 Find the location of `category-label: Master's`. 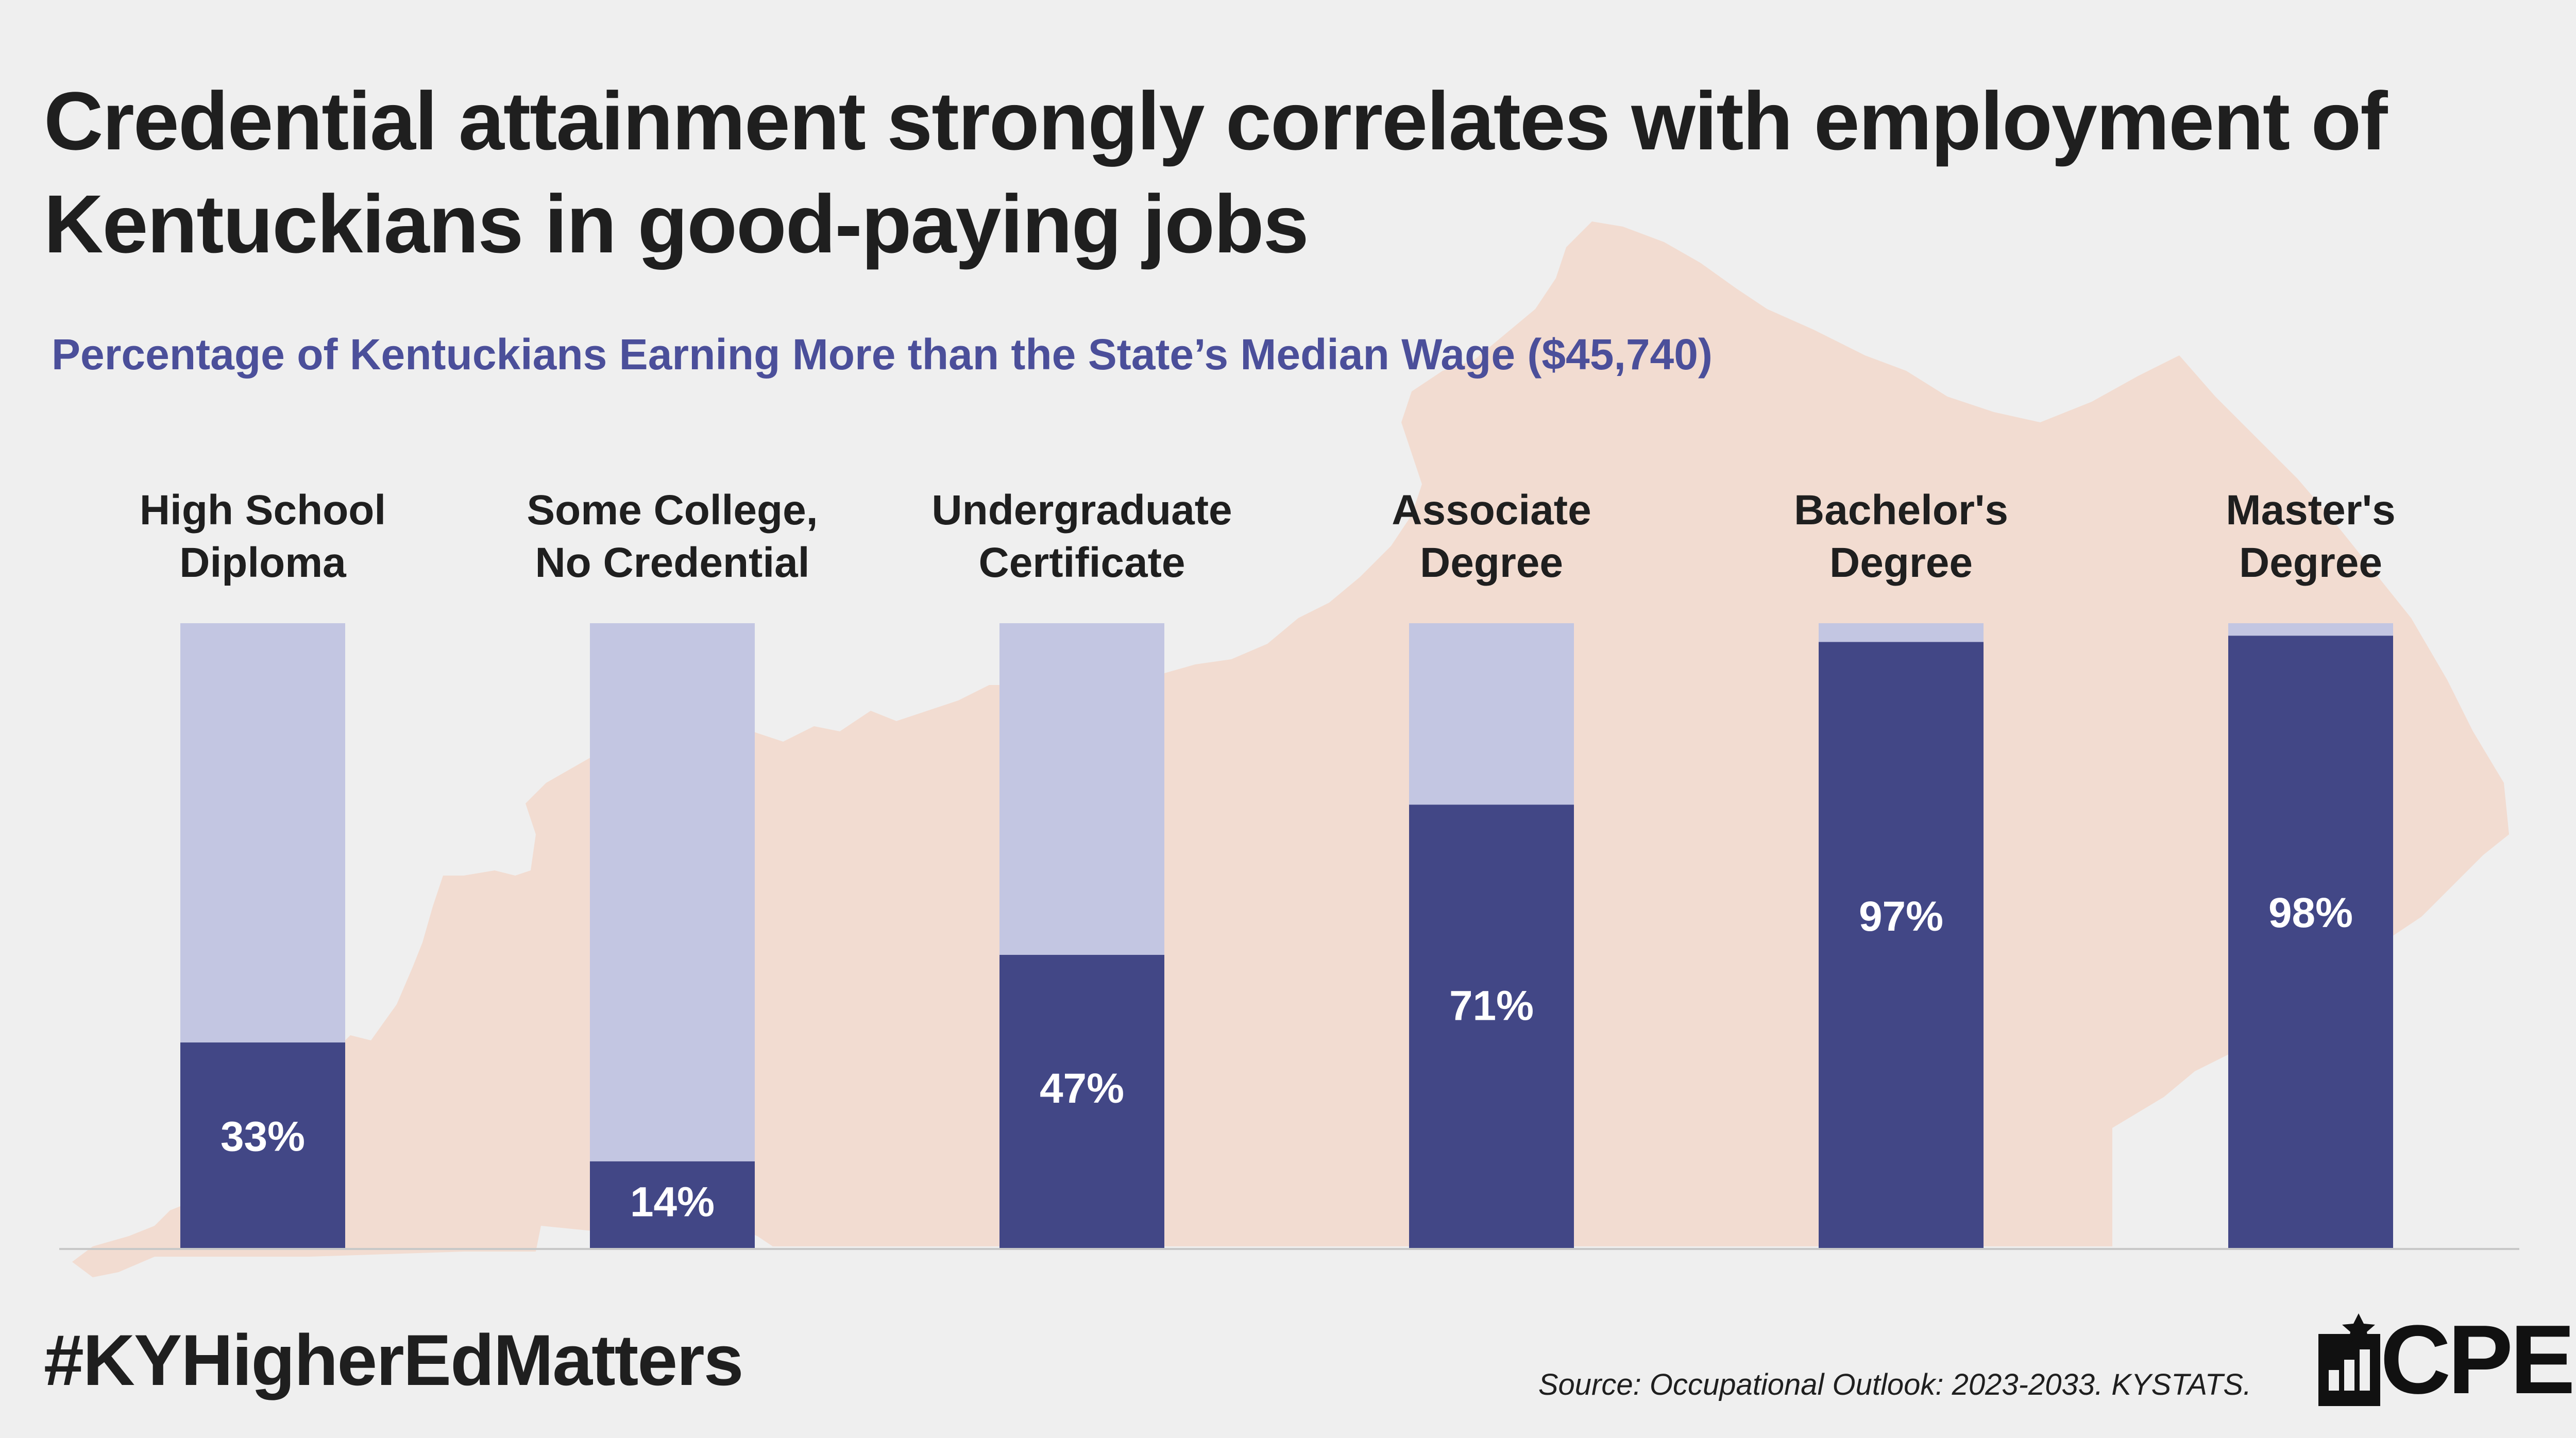

category-label: Master's is located at coordinates (2310, 510).